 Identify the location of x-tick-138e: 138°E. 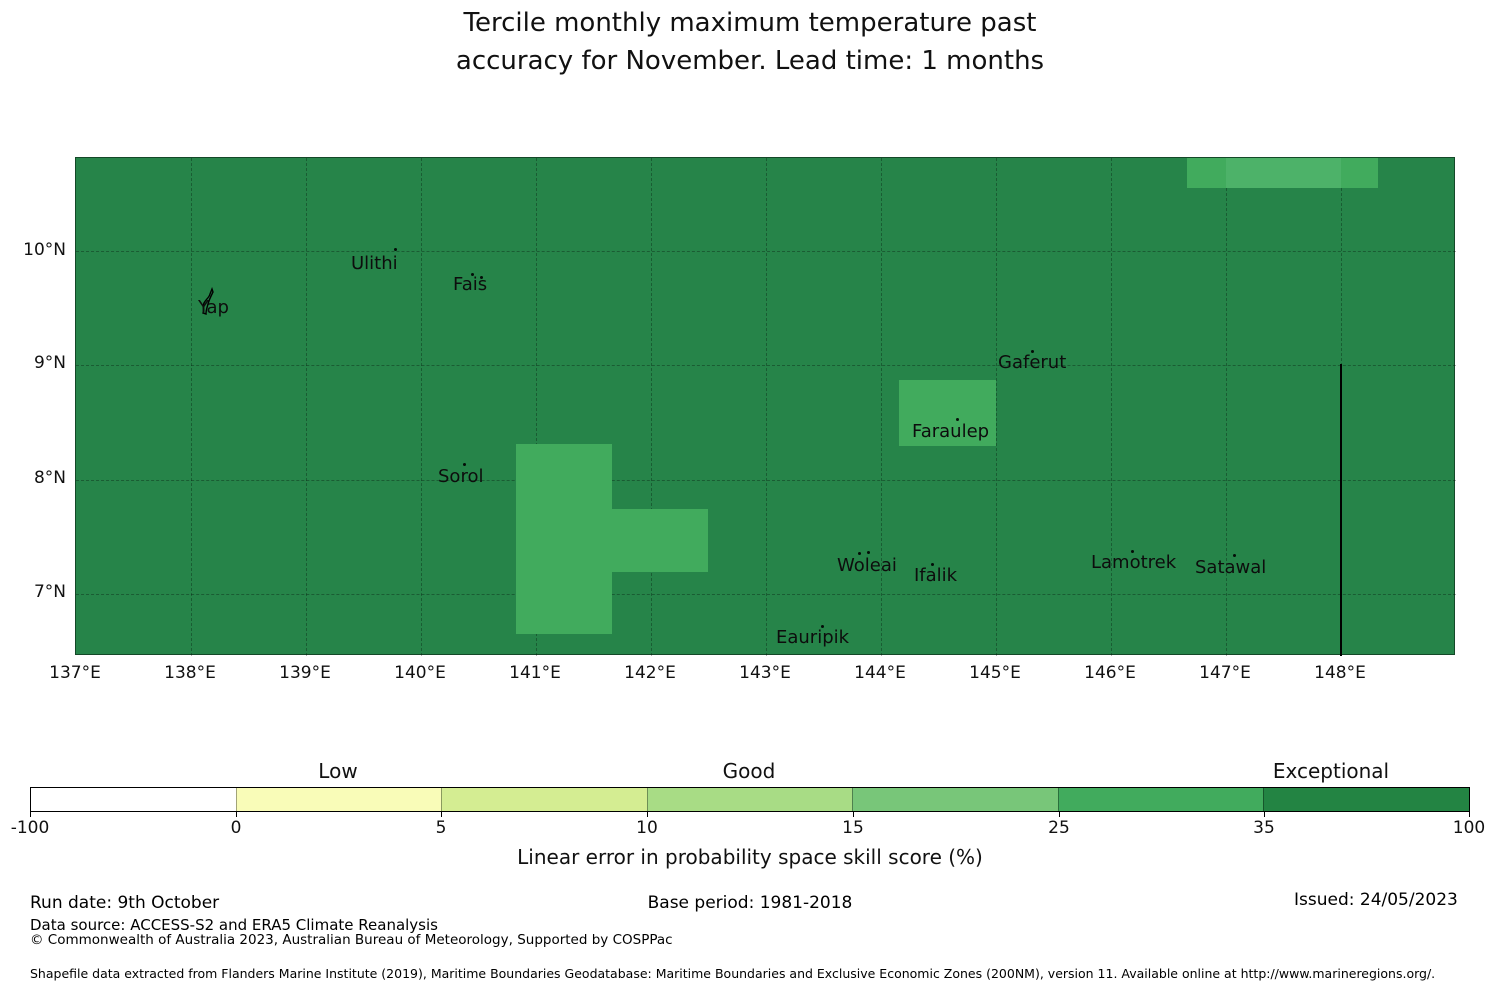
(190, 673).